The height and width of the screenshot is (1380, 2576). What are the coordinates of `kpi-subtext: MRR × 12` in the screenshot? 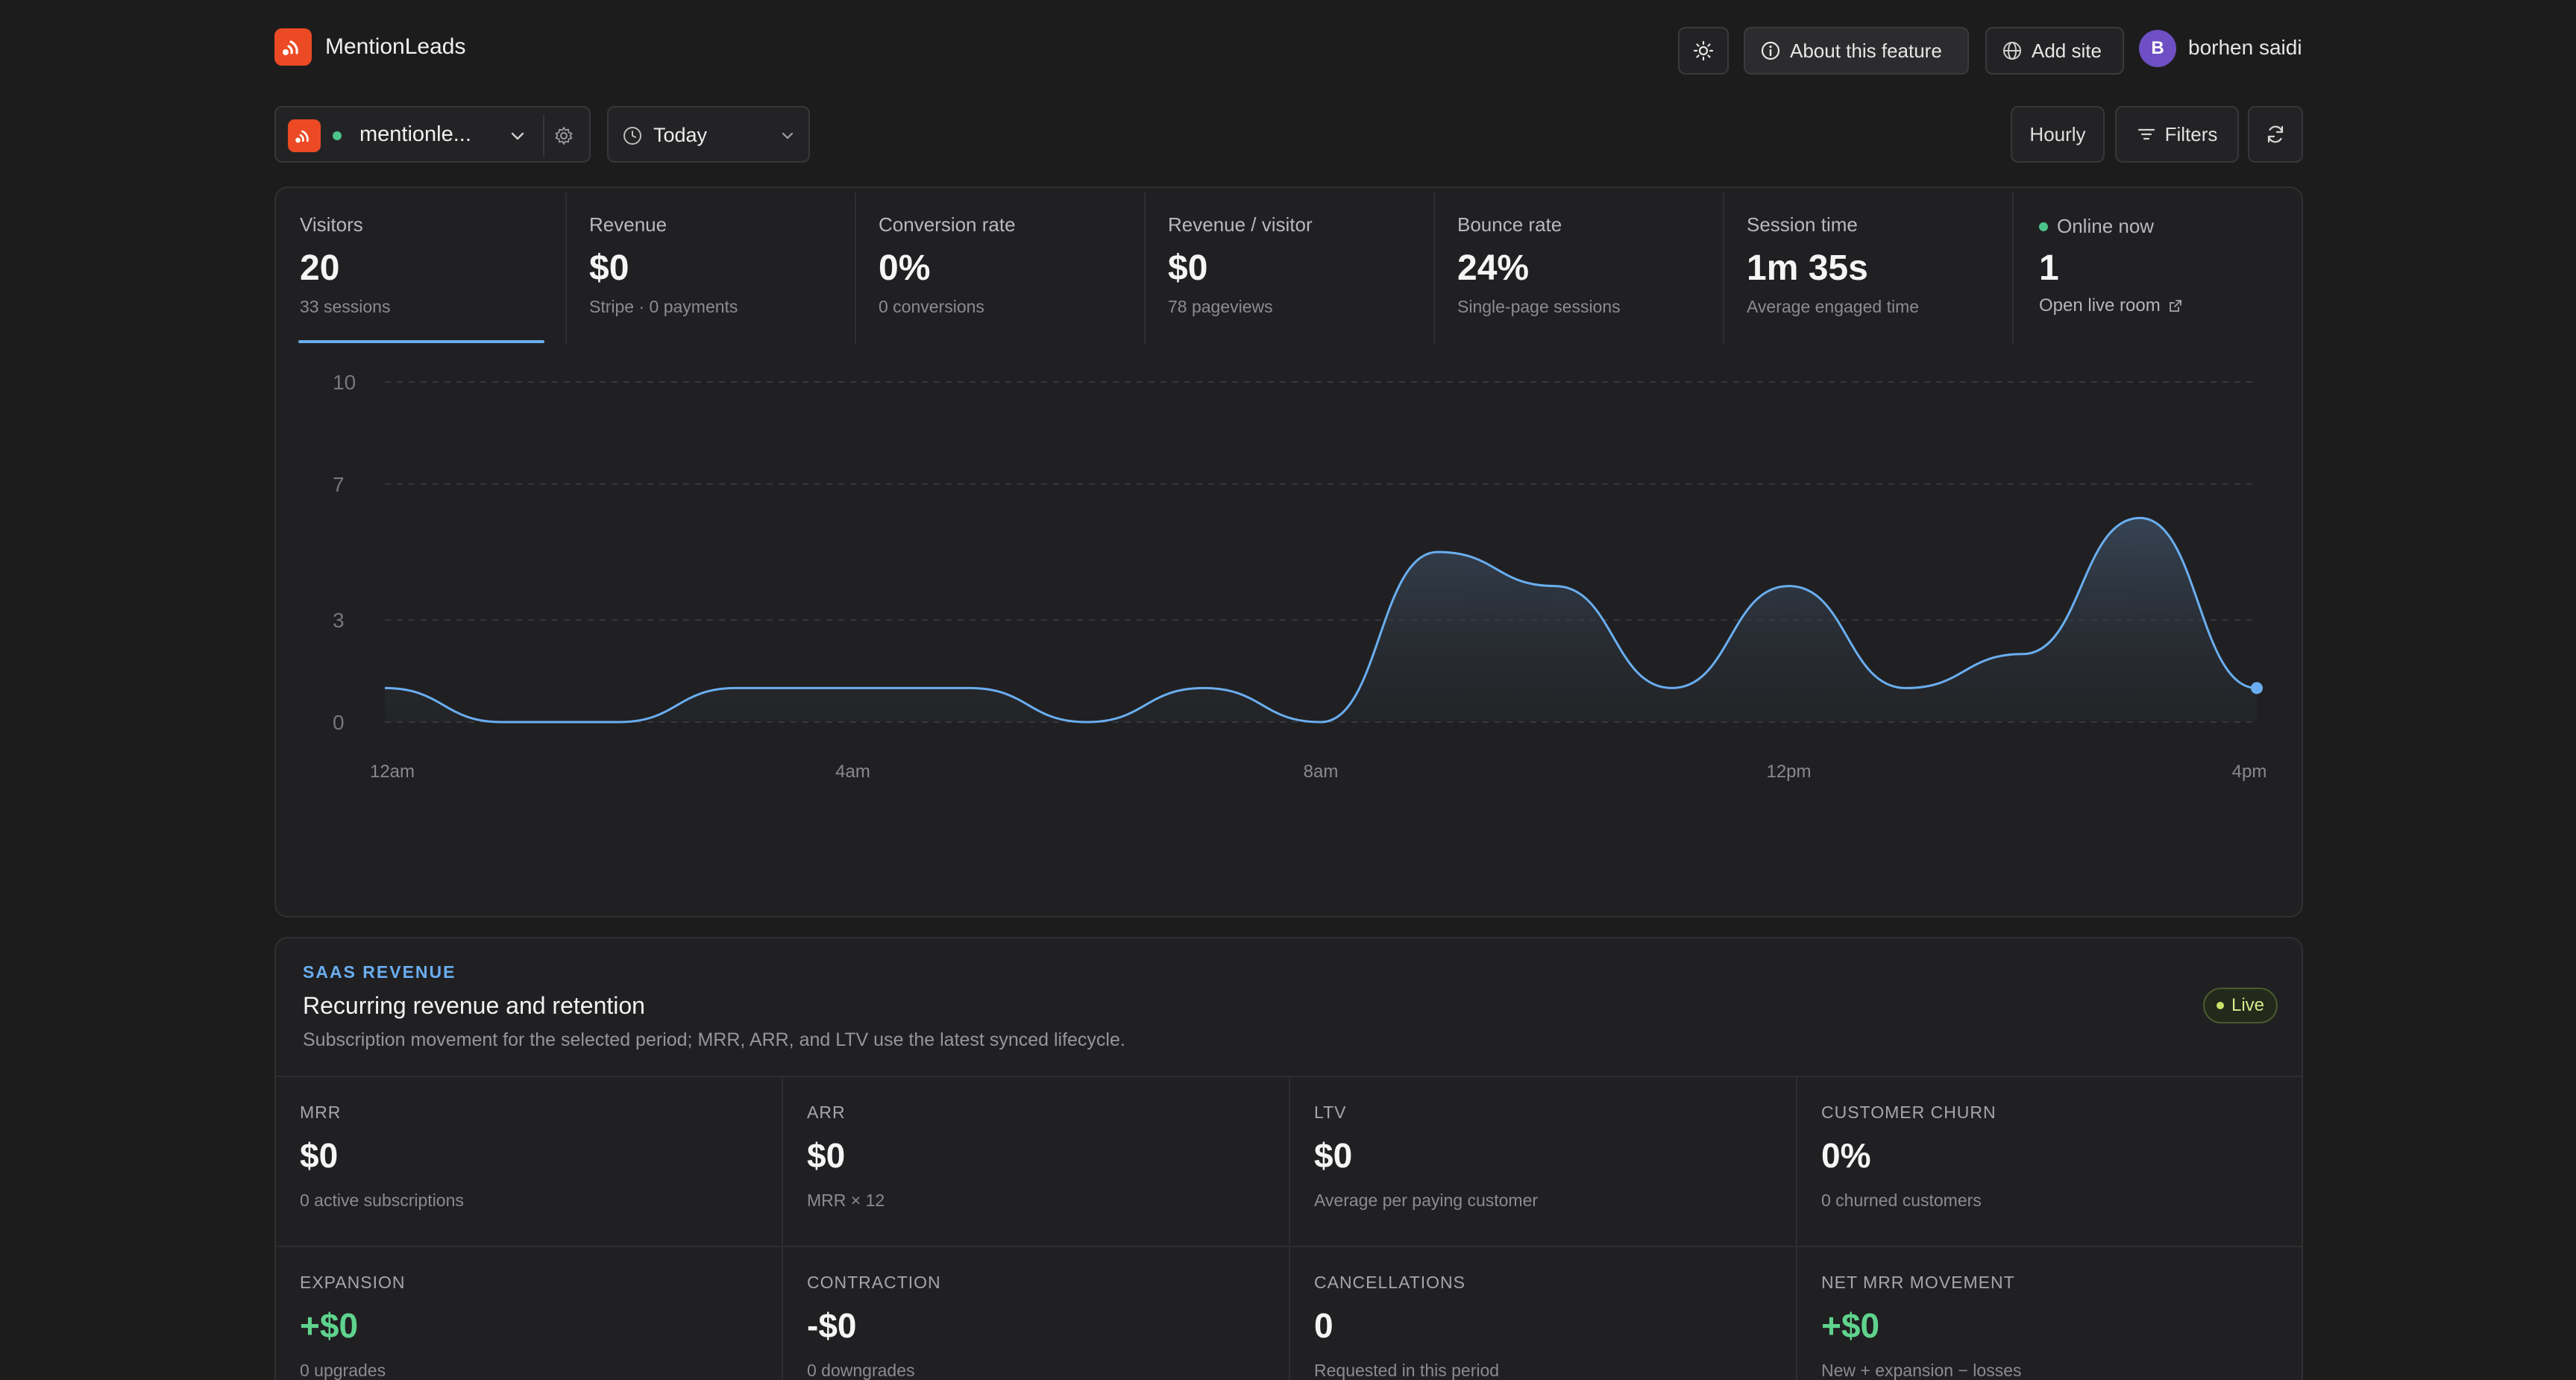 It's located at (846, 1200).